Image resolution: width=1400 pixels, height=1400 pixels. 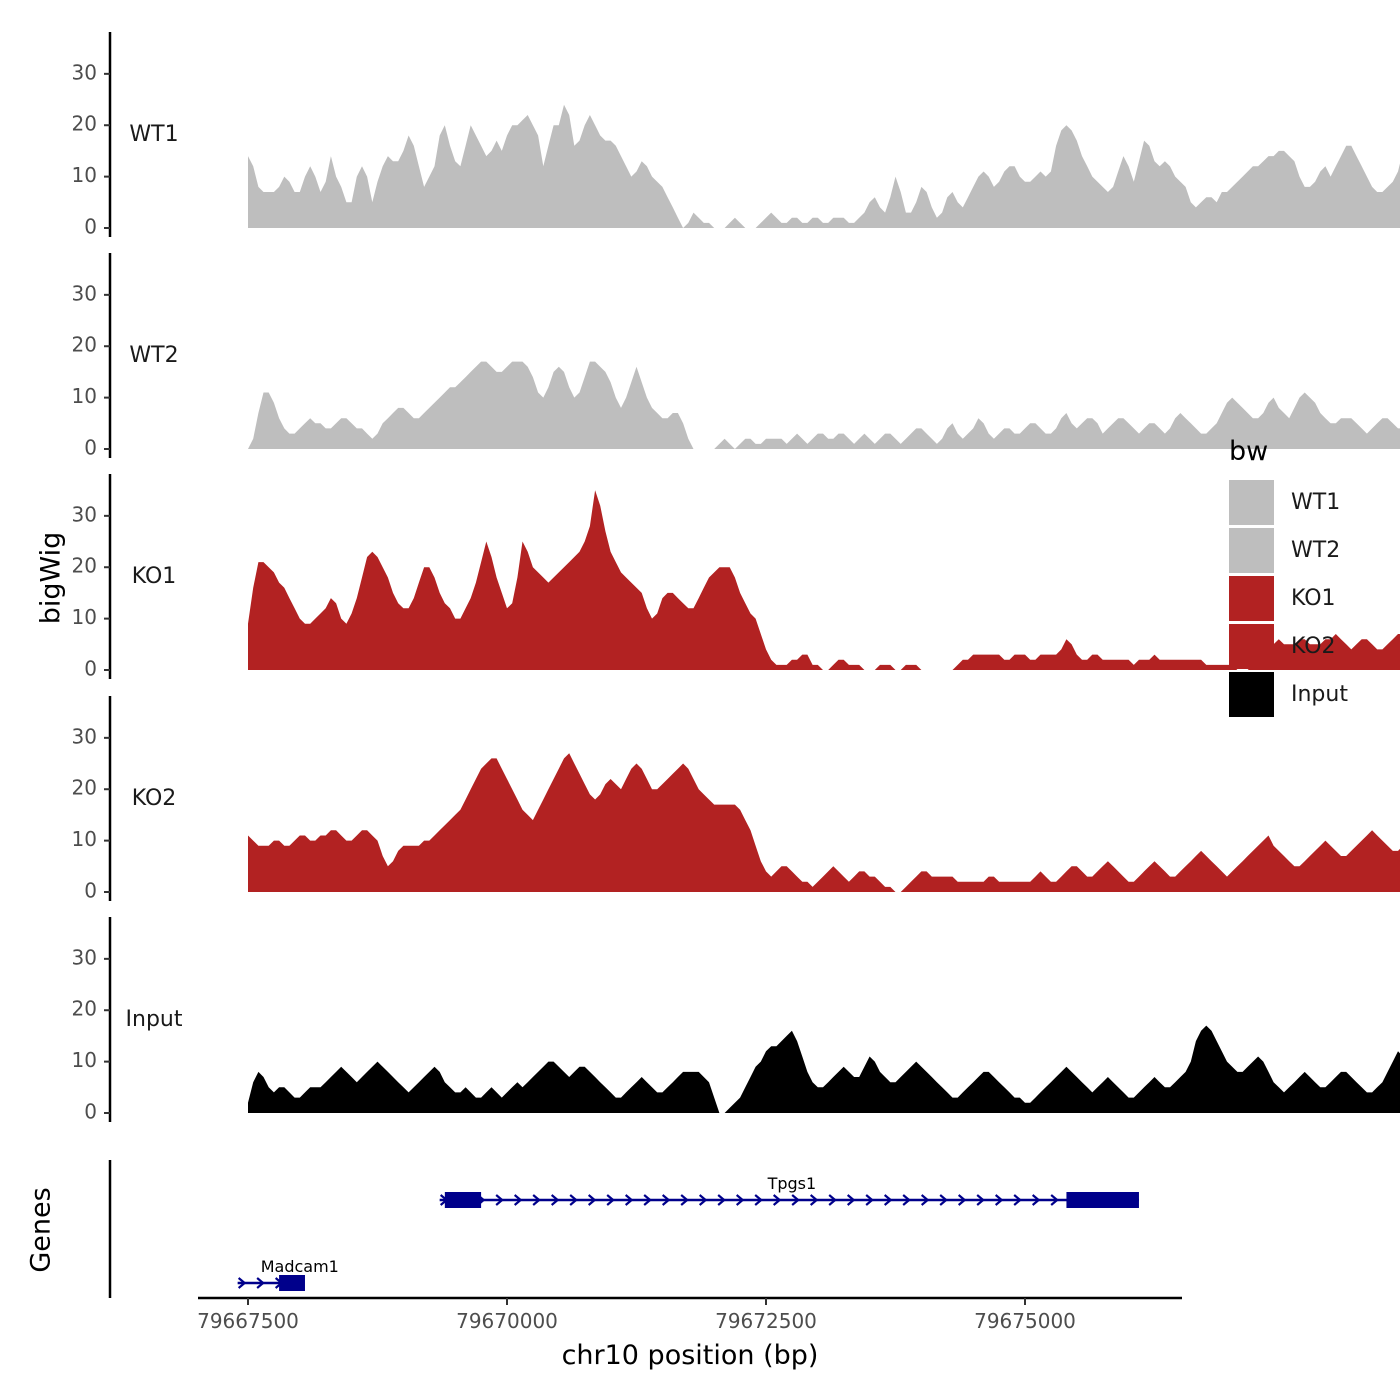 I want to click on legend-label: KO1, so click(x=1313, y=598).